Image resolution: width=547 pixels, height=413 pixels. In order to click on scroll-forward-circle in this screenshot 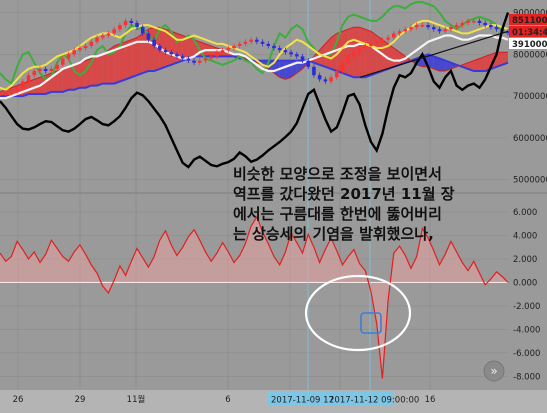, I will do `click(494, 371)`.